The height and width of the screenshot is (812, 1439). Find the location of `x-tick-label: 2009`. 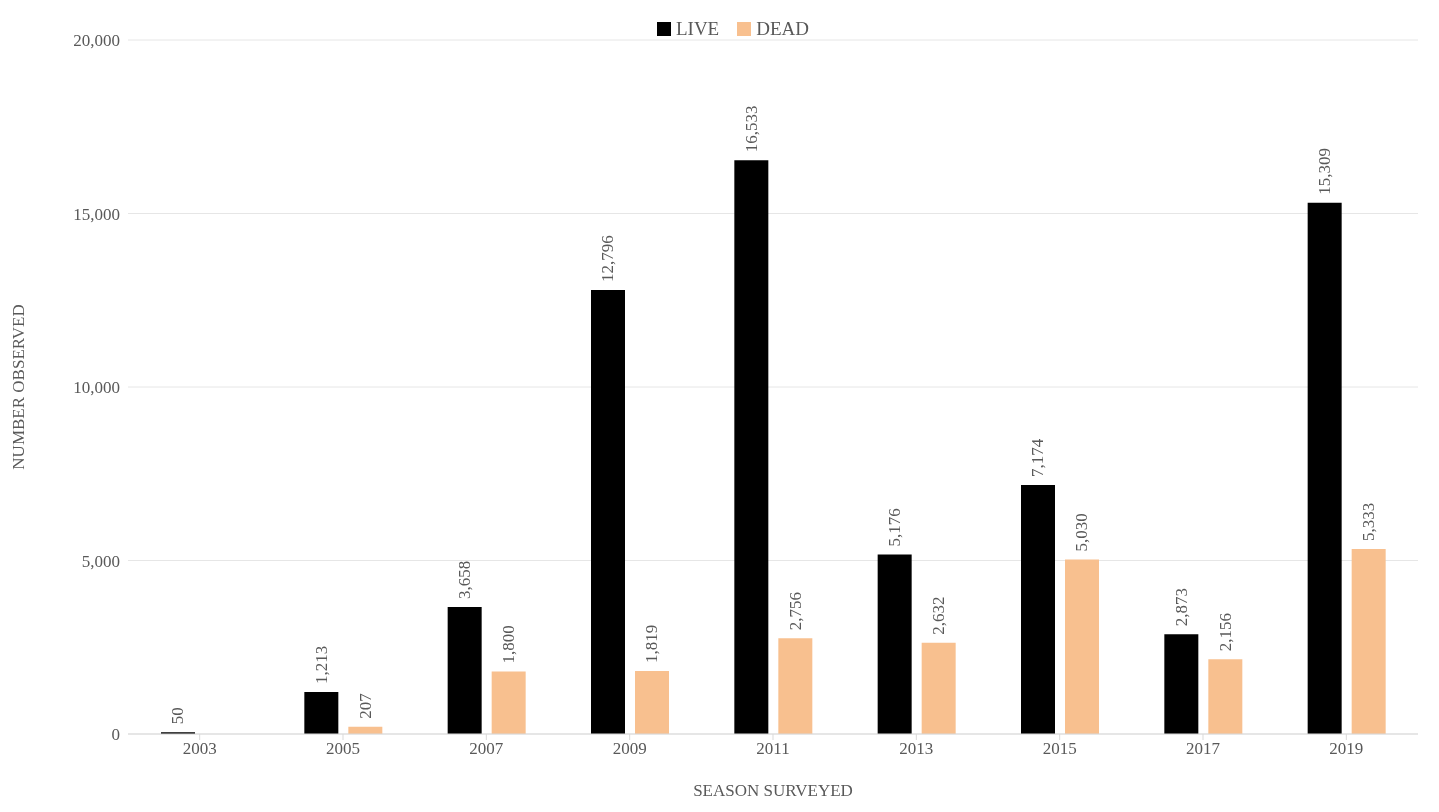

x-tick-label: 2009 is located at coordinates (629, 749).